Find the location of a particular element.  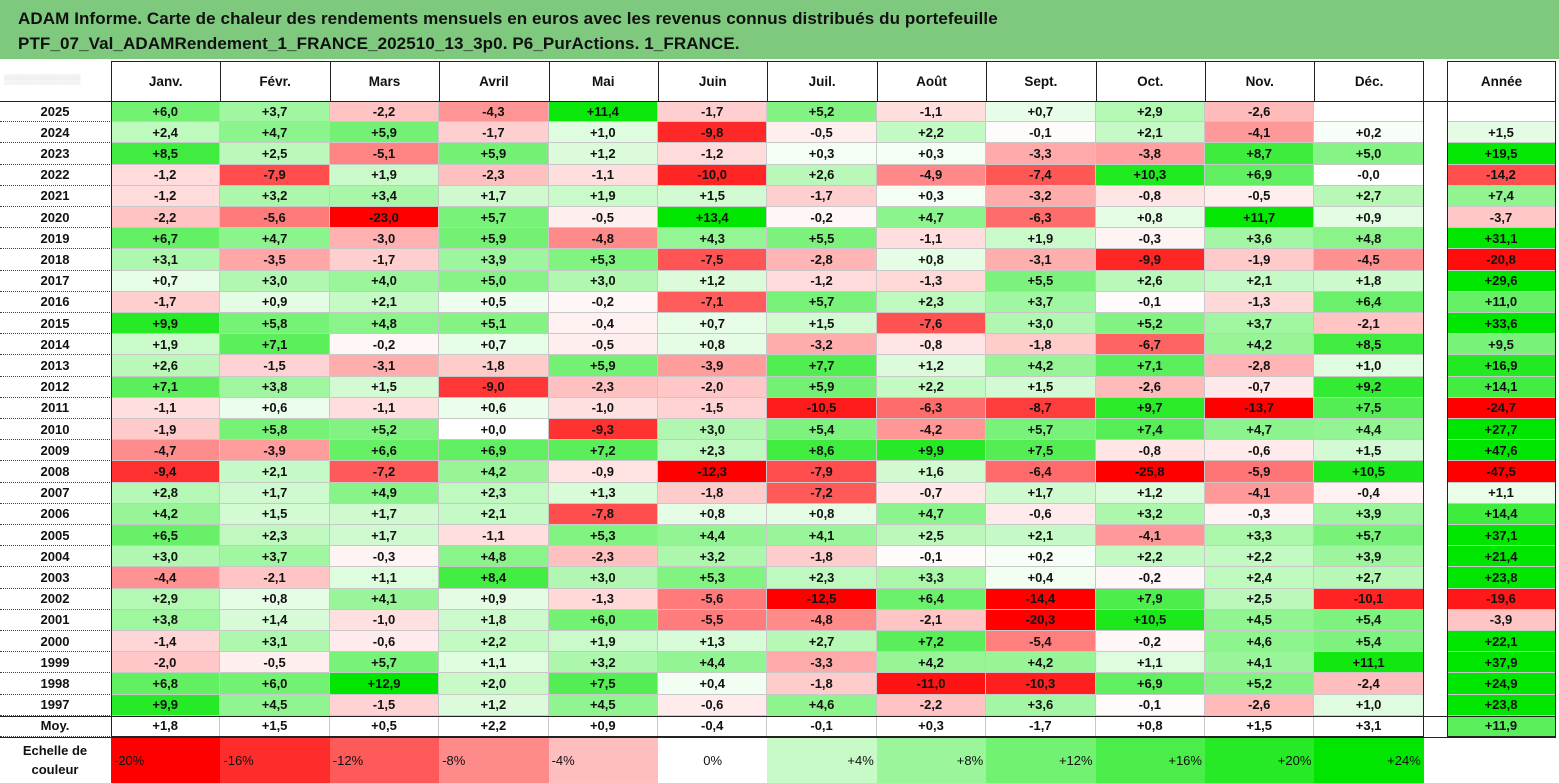

year-label: 1998 is located at coordinates (55, 684).